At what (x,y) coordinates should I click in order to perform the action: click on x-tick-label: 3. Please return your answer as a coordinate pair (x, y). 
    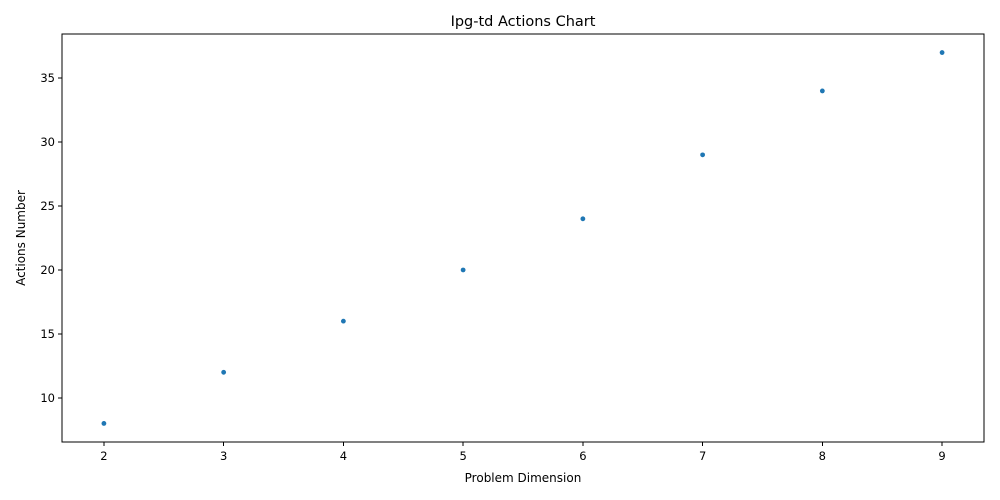
    Looking at the image, I should click on (223, 456).